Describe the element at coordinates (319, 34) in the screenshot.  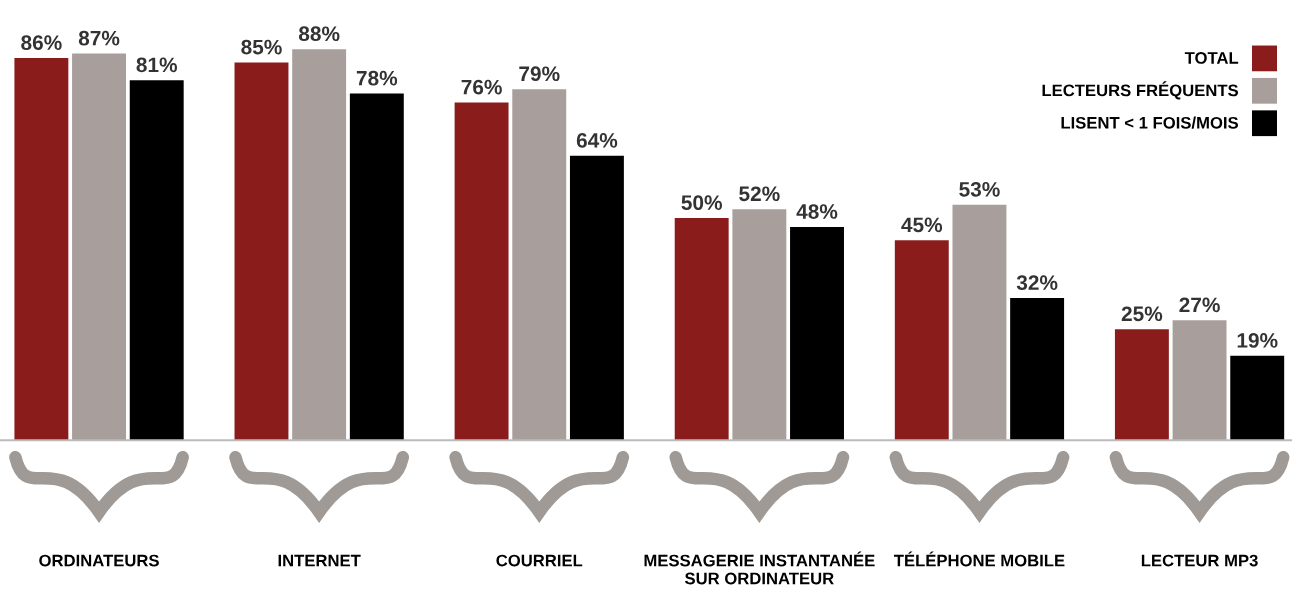
I see `data-label: 88%` at that location.